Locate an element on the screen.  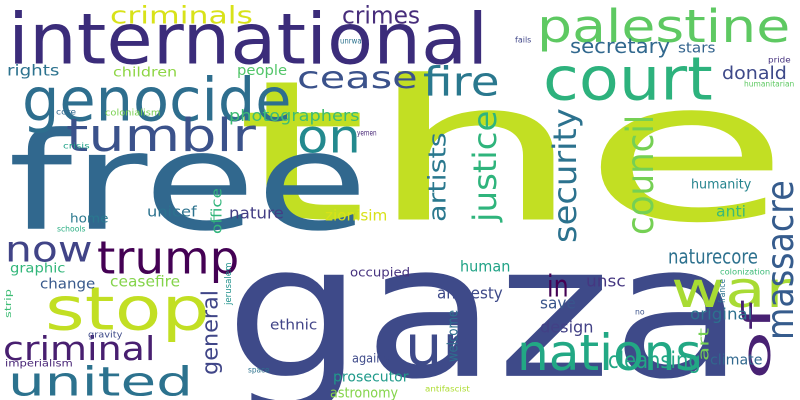
word-artists: artists is located at coordinates (438, 177).